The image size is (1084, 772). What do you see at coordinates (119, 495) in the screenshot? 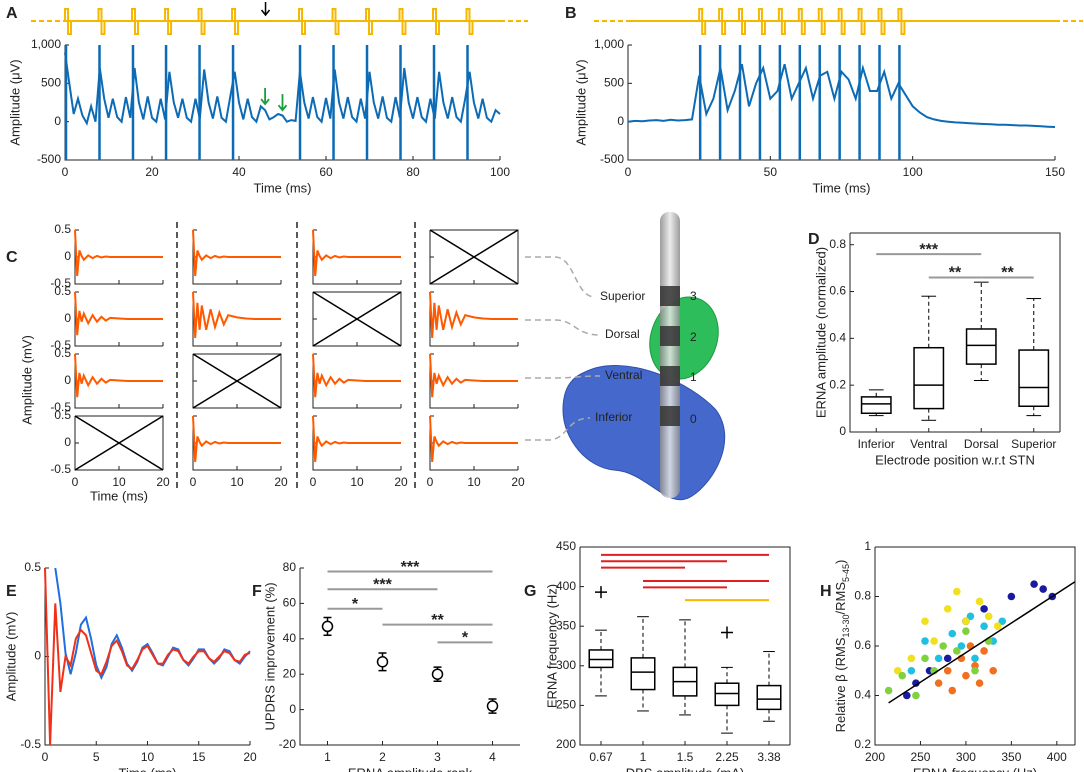
I see `x-axis-label: Time (ms)` at bounding box center [119, 495].